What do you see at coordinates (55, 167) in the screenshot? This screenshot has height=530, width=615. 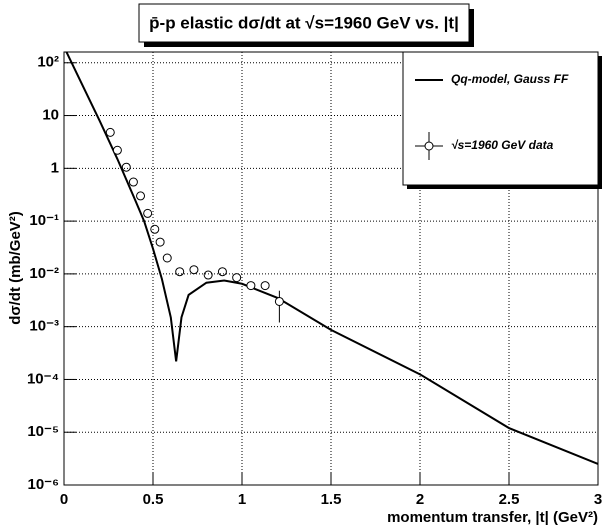 I see `y-tick-label: 1` at bounding box center [55, 167].